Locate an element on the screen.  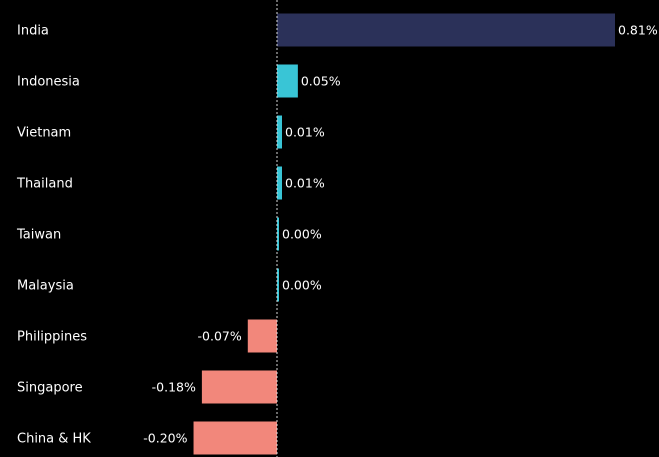
bar-singapore is located at coordinates (239, 387).